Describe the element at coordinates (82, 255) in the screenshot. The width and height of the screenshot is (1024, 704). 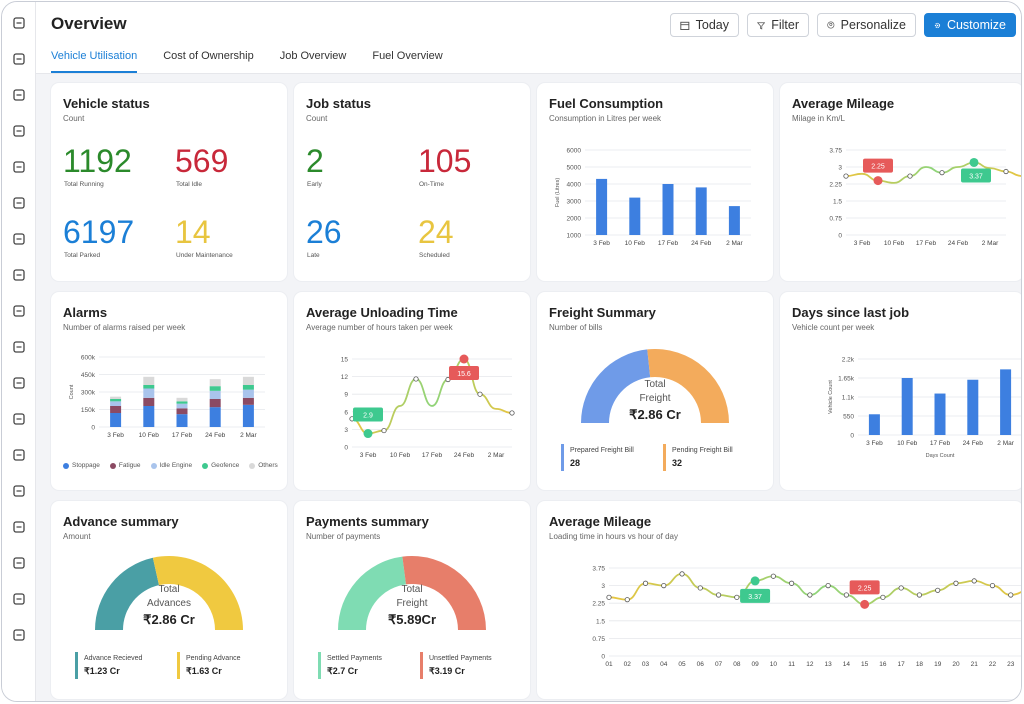
I see `stat-label: Total Parked` at that location.